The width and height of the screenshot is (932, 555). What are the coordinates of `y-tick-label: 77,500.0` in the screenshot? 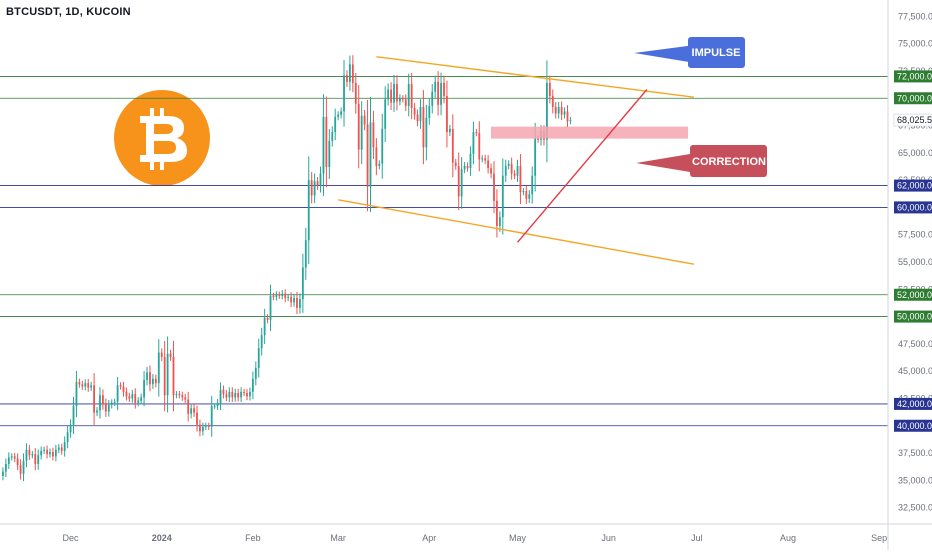 It's located at (915, 16).